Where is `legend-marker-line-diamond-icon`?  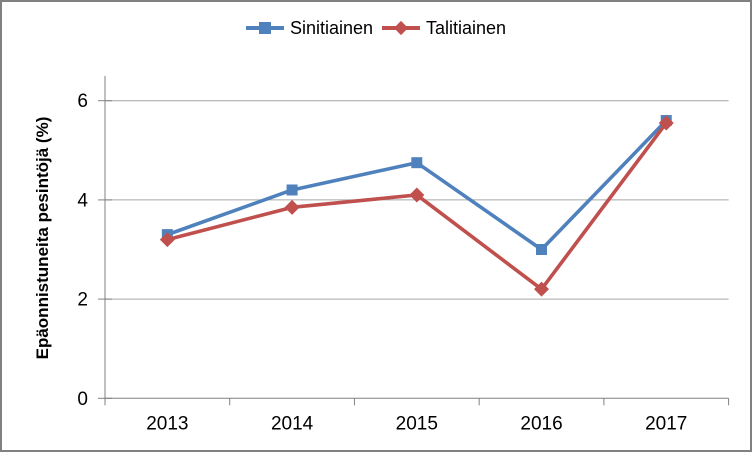 legend-marker-line-diamond-icon is located at coordinates (401, 28).